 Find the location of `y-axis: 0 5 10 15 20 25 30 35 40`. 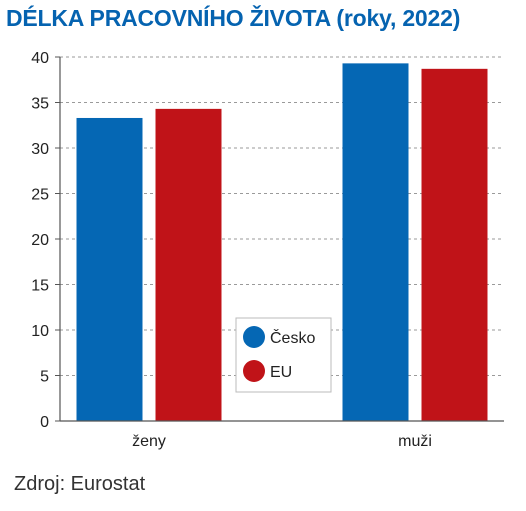

y-axis: 0 5 10 15 20 25 30 35 40 is located at coordinates (45, 240).